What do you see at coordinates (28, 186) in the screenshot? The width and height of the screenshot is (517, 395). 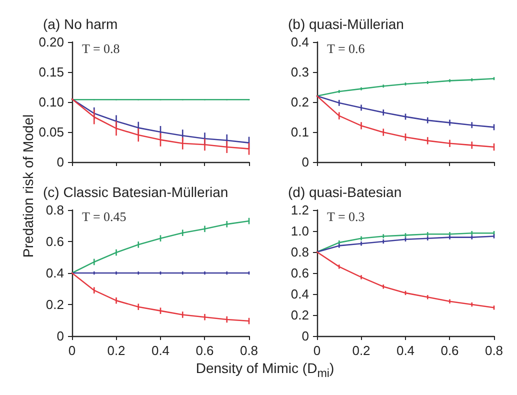 I see `y-axis-title: Predation risk of Model` at bounding box center [28, 186].